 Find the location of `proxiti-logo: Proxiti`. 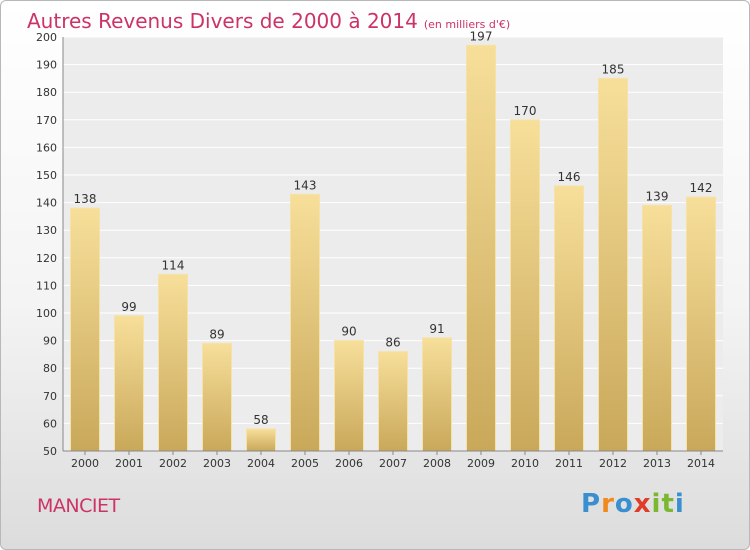

proxiti-logo: Proxiti is located at coordinates (633, 504).